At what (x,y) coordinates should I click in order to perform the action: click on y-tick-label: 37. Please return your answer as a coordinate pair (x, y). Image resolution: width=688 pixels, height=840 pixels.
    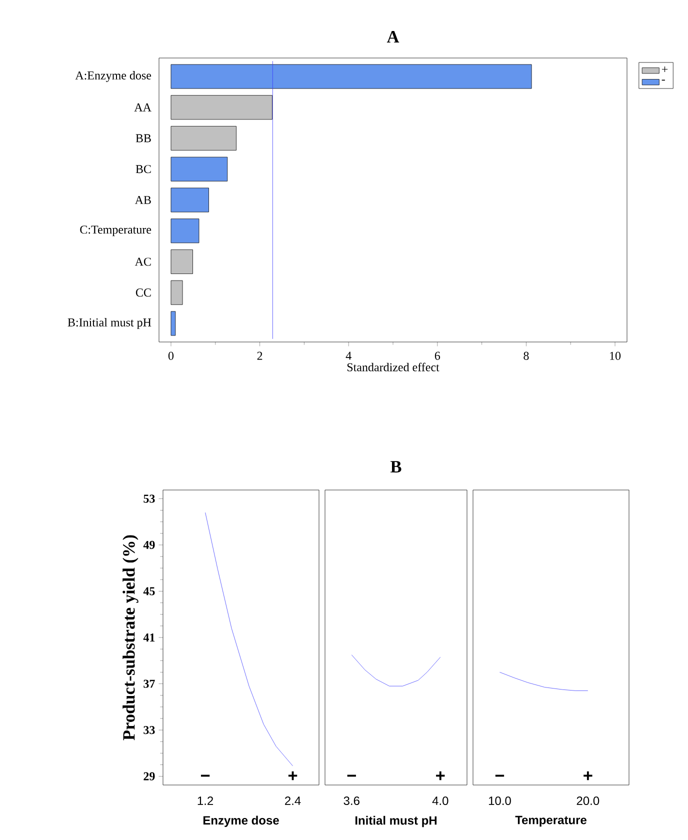
    Looking at the image, I should click on (149, 684).